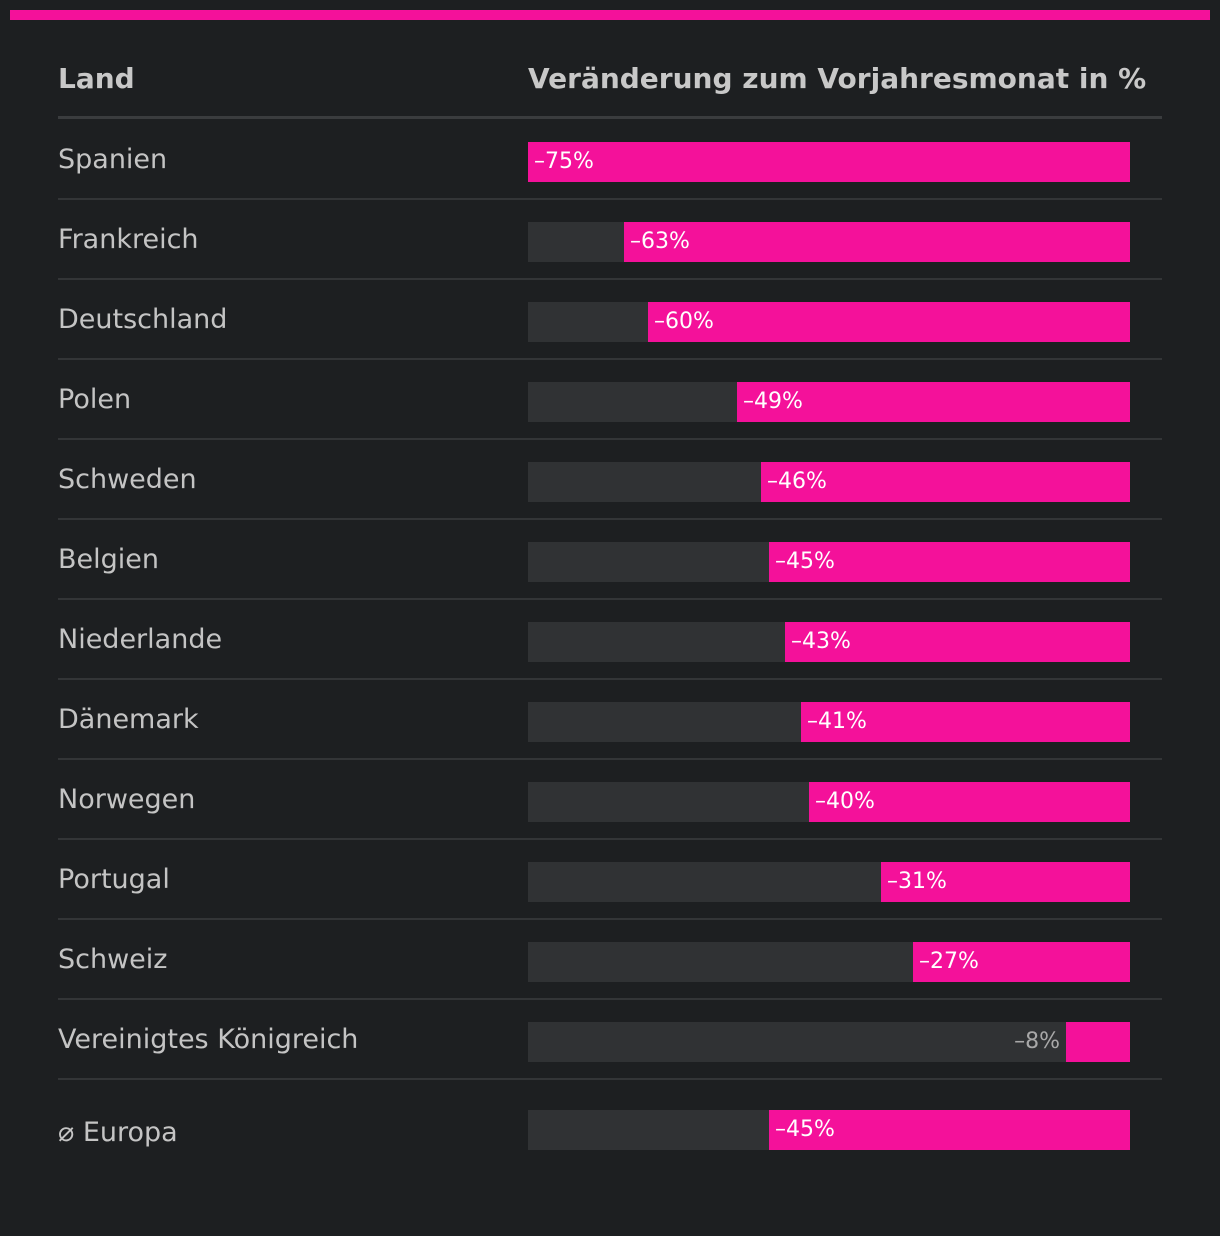 The width and height of the screenshot is (1220, 1236). I want to click on bar-value-label: –49%, so click(773, 401).